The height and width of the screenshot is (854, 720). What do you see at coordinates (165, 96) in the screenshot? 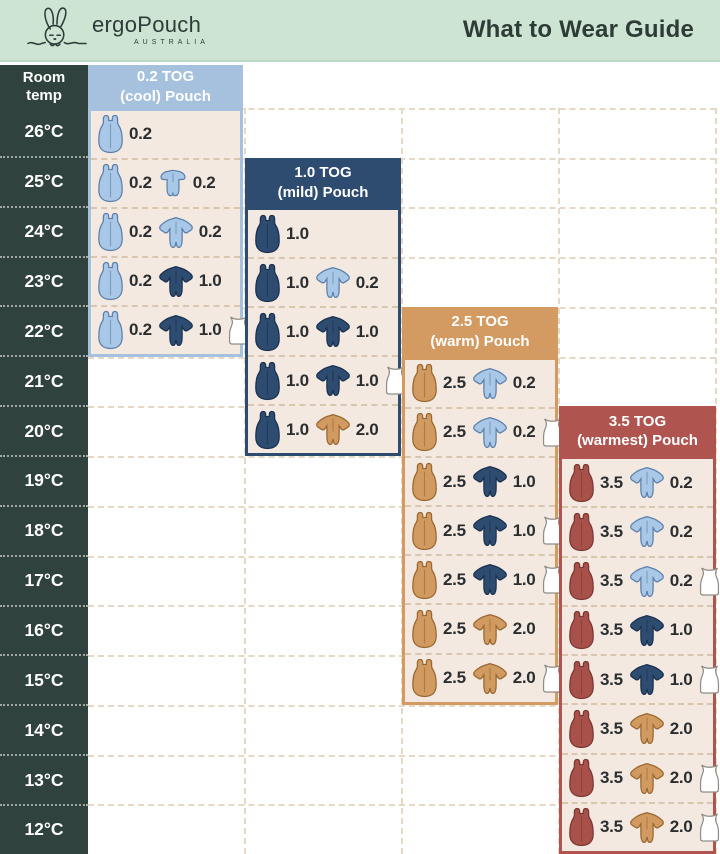
I see `panel-title-line2: (cool) Pouch` at bounding box center [165, 96].